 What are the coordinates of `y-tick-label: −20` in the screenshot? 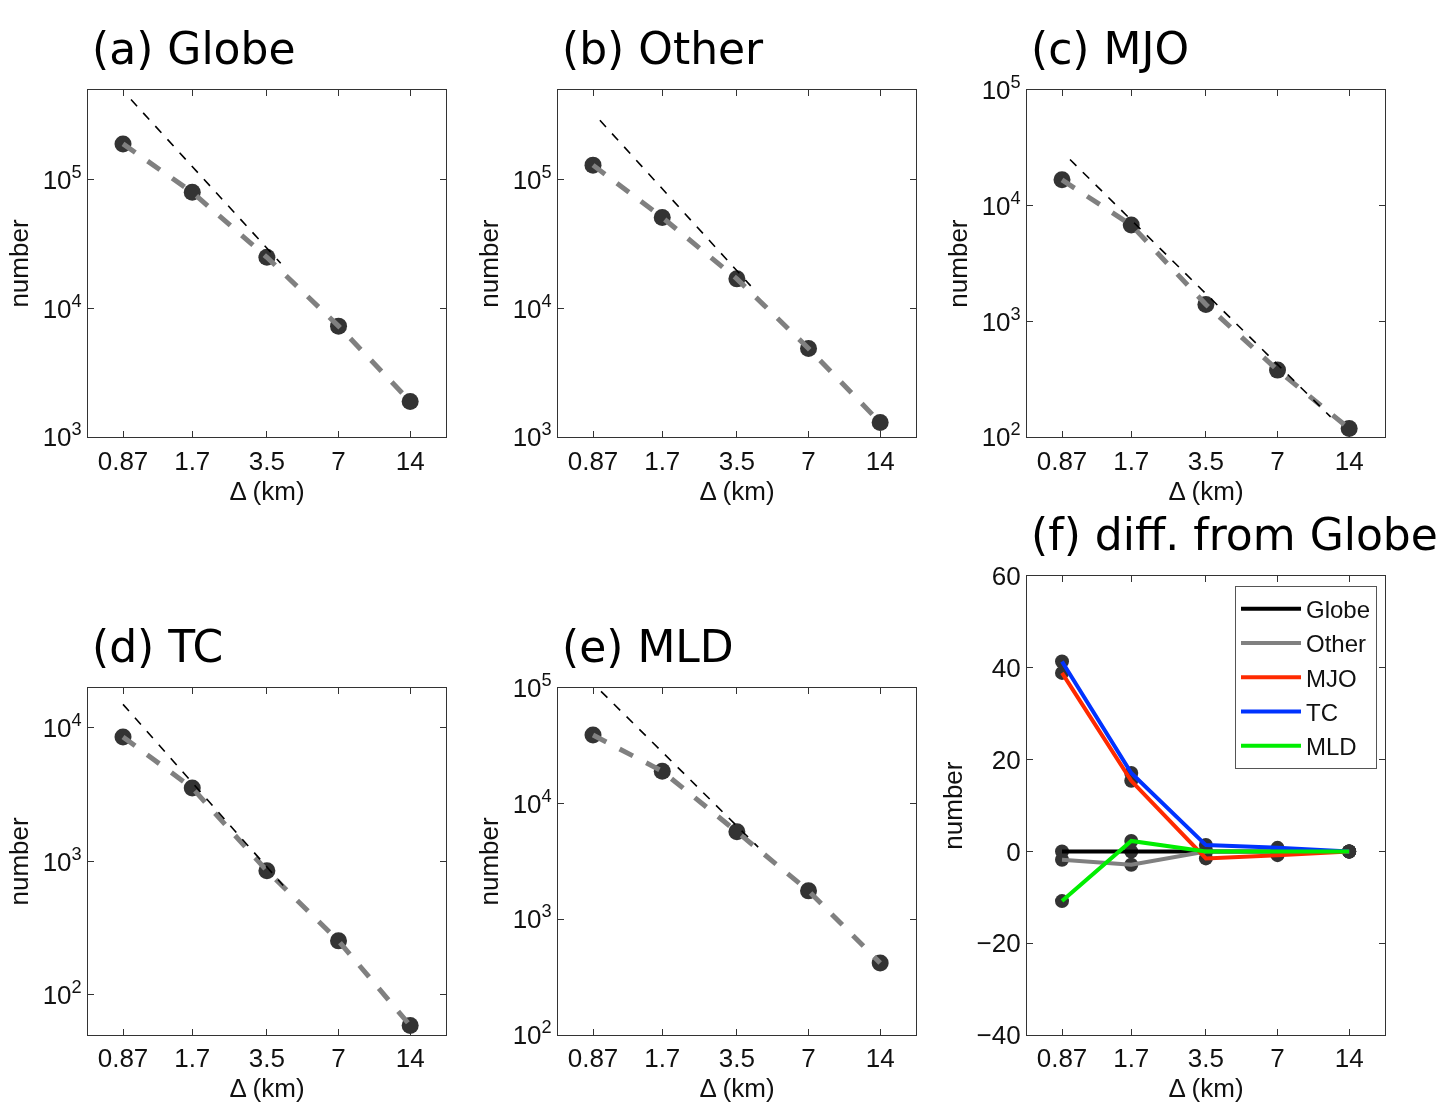 It's located at (998, 943).